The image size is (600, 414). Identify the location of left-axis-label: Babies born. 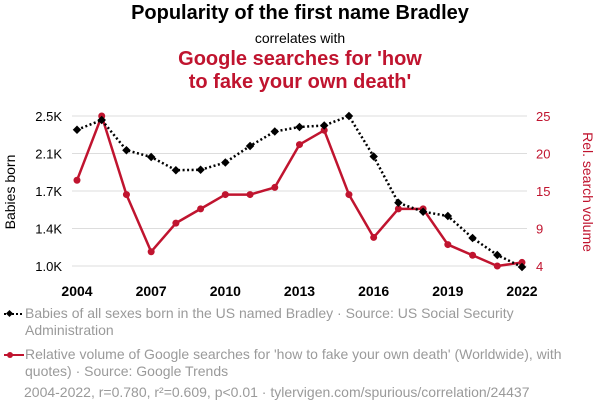
(10, 192).